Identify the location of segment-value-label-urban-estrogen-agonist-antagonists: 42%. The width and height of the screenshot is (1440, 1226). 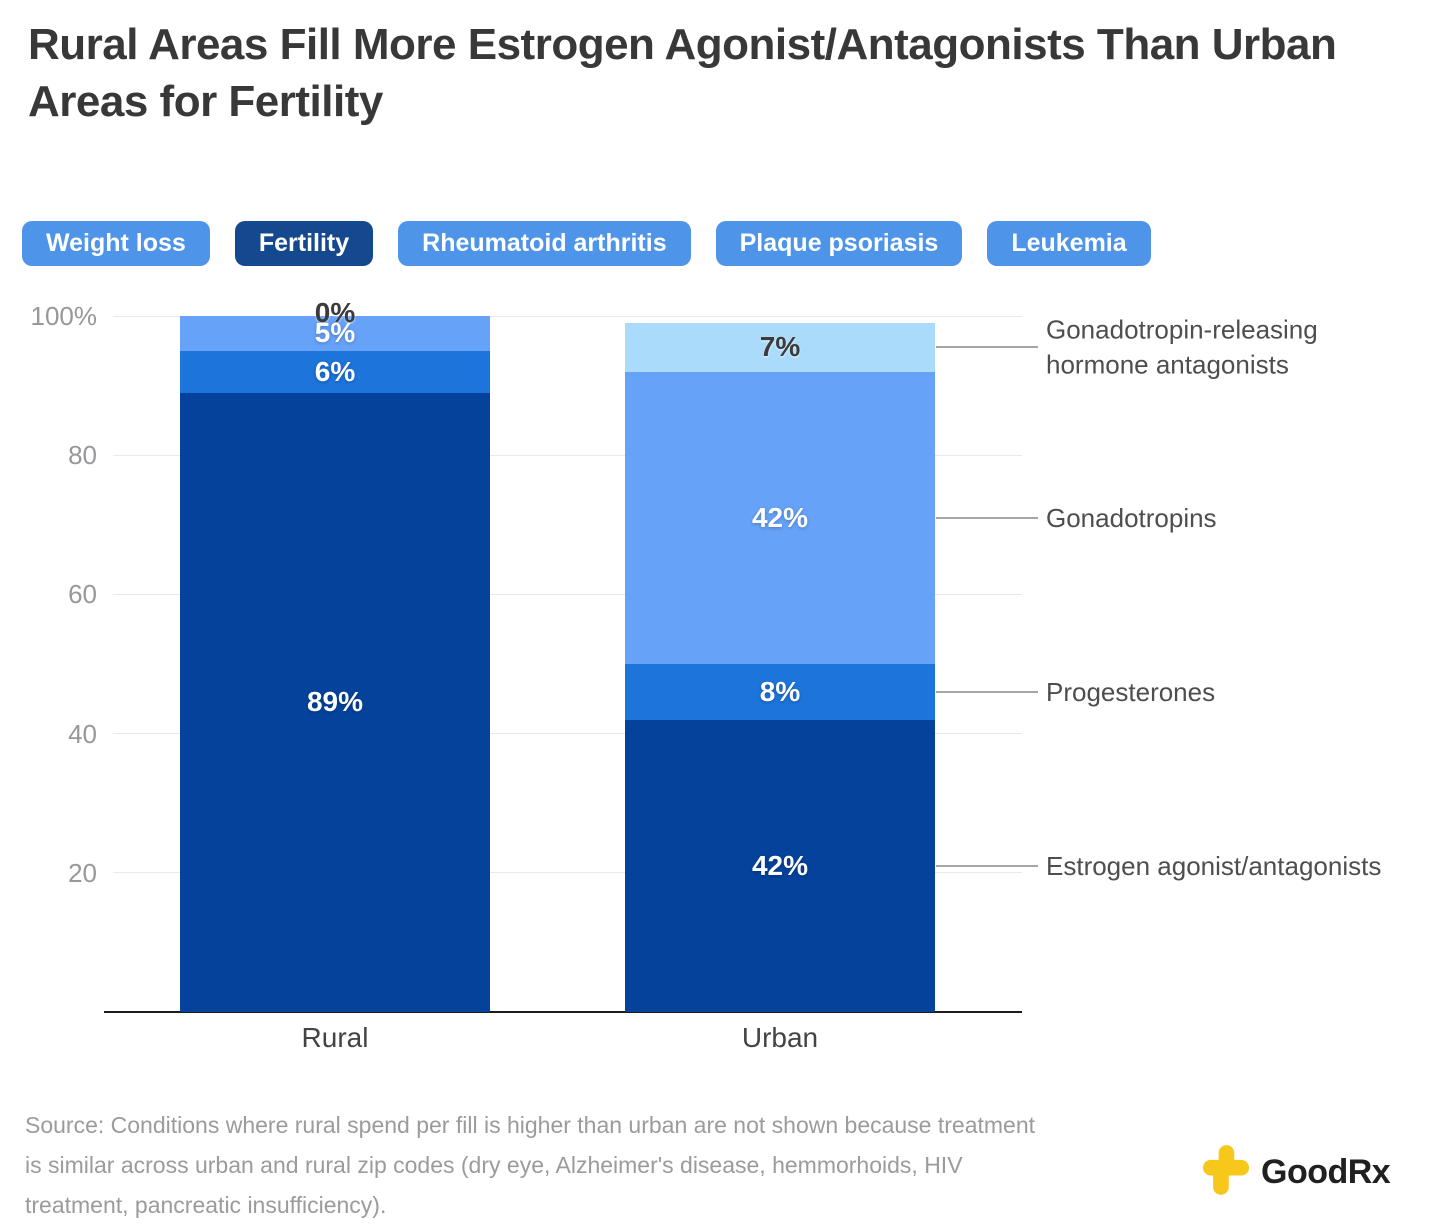
(780, 865).